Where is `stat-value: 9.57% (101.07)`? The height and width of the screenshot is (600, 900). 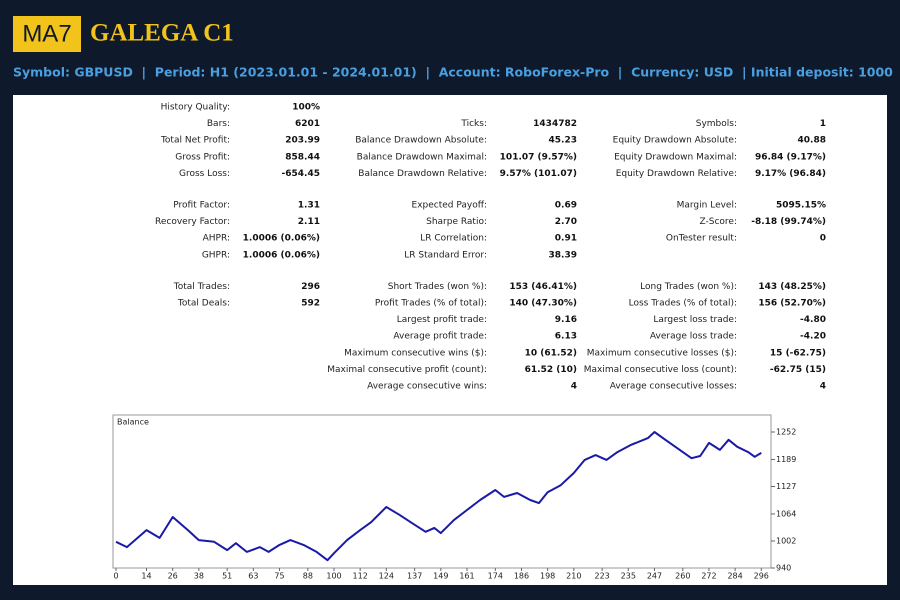 stat-value: 9.57% (101.07) is located at coordinates (538, 174).